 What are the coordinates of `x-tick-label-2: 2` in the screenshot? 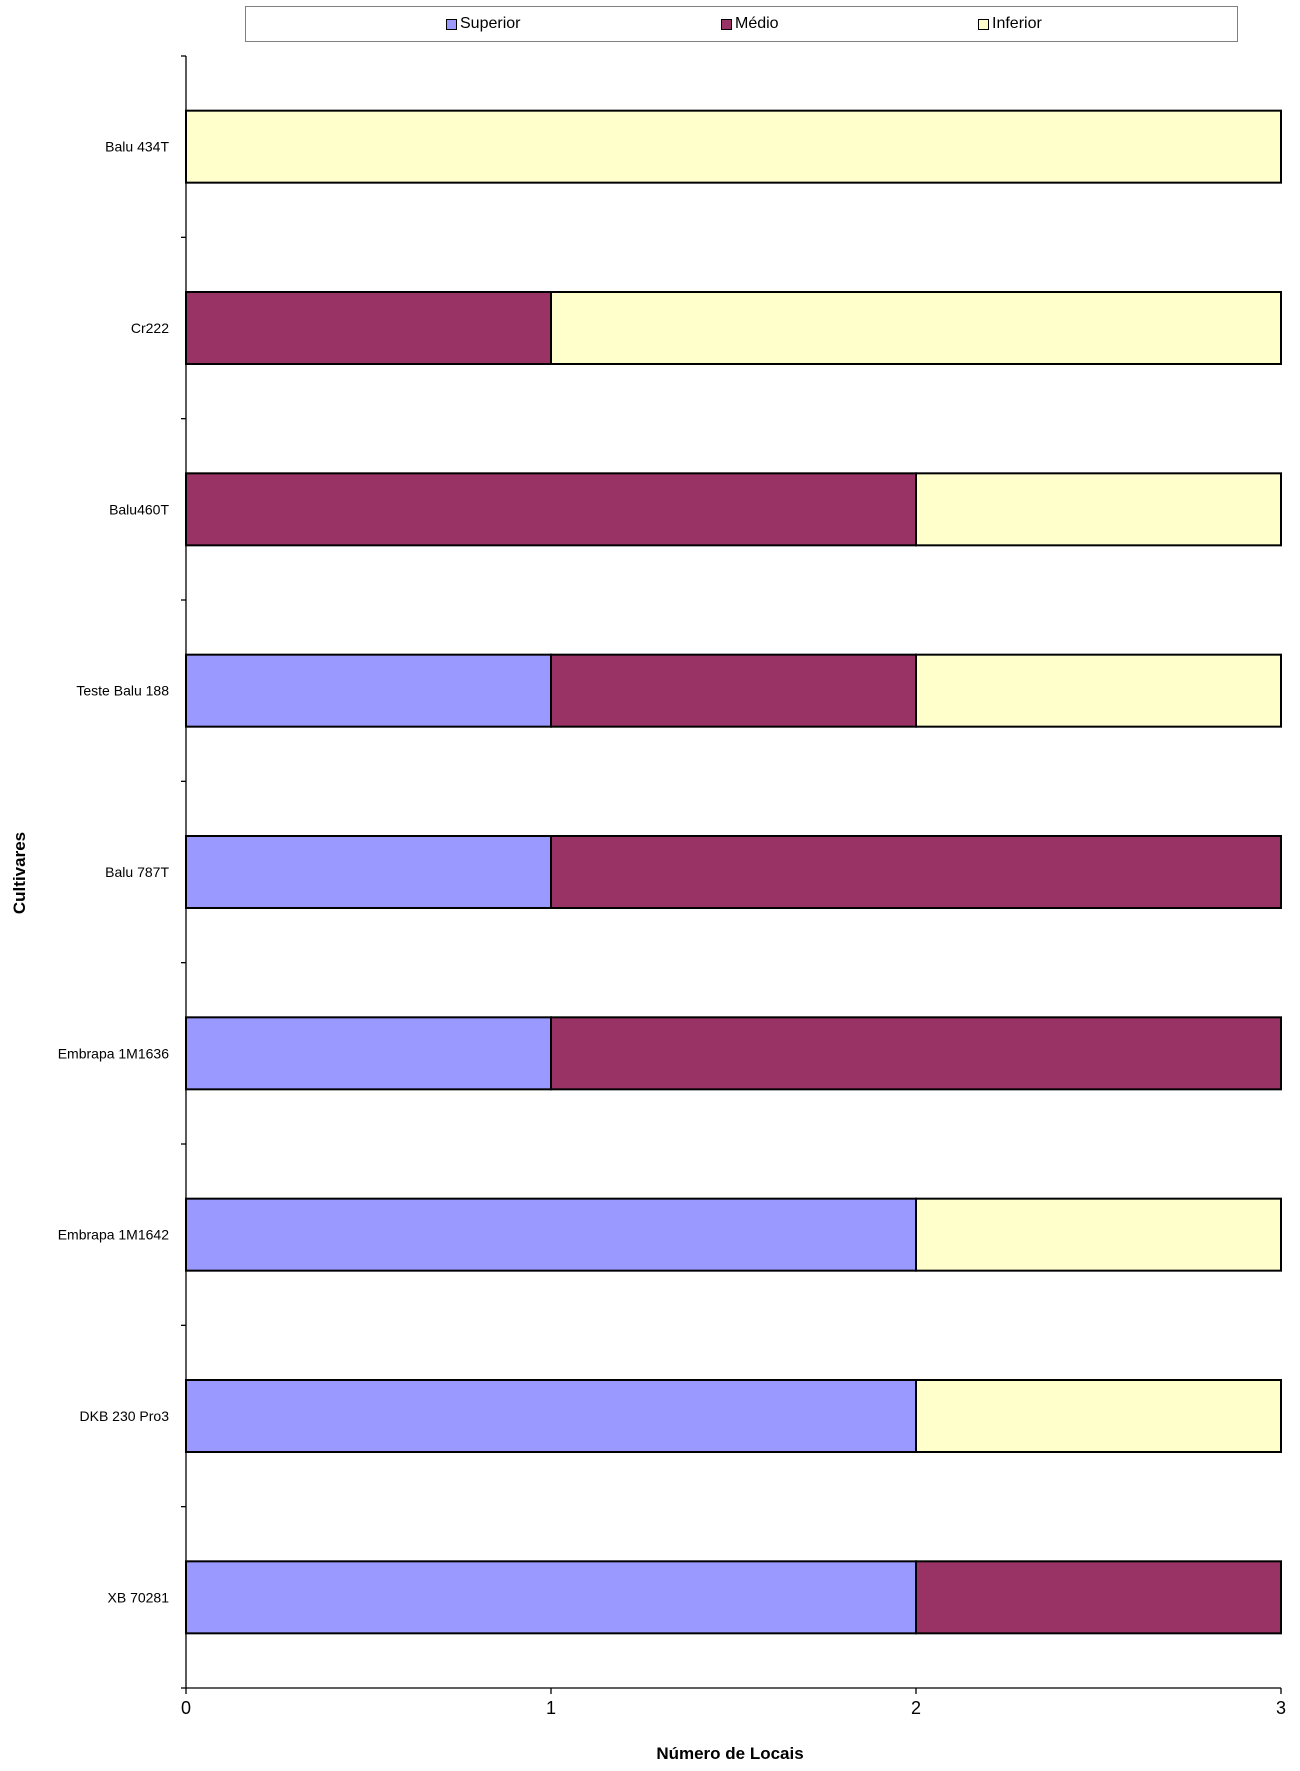 It's located at (916, 1708).